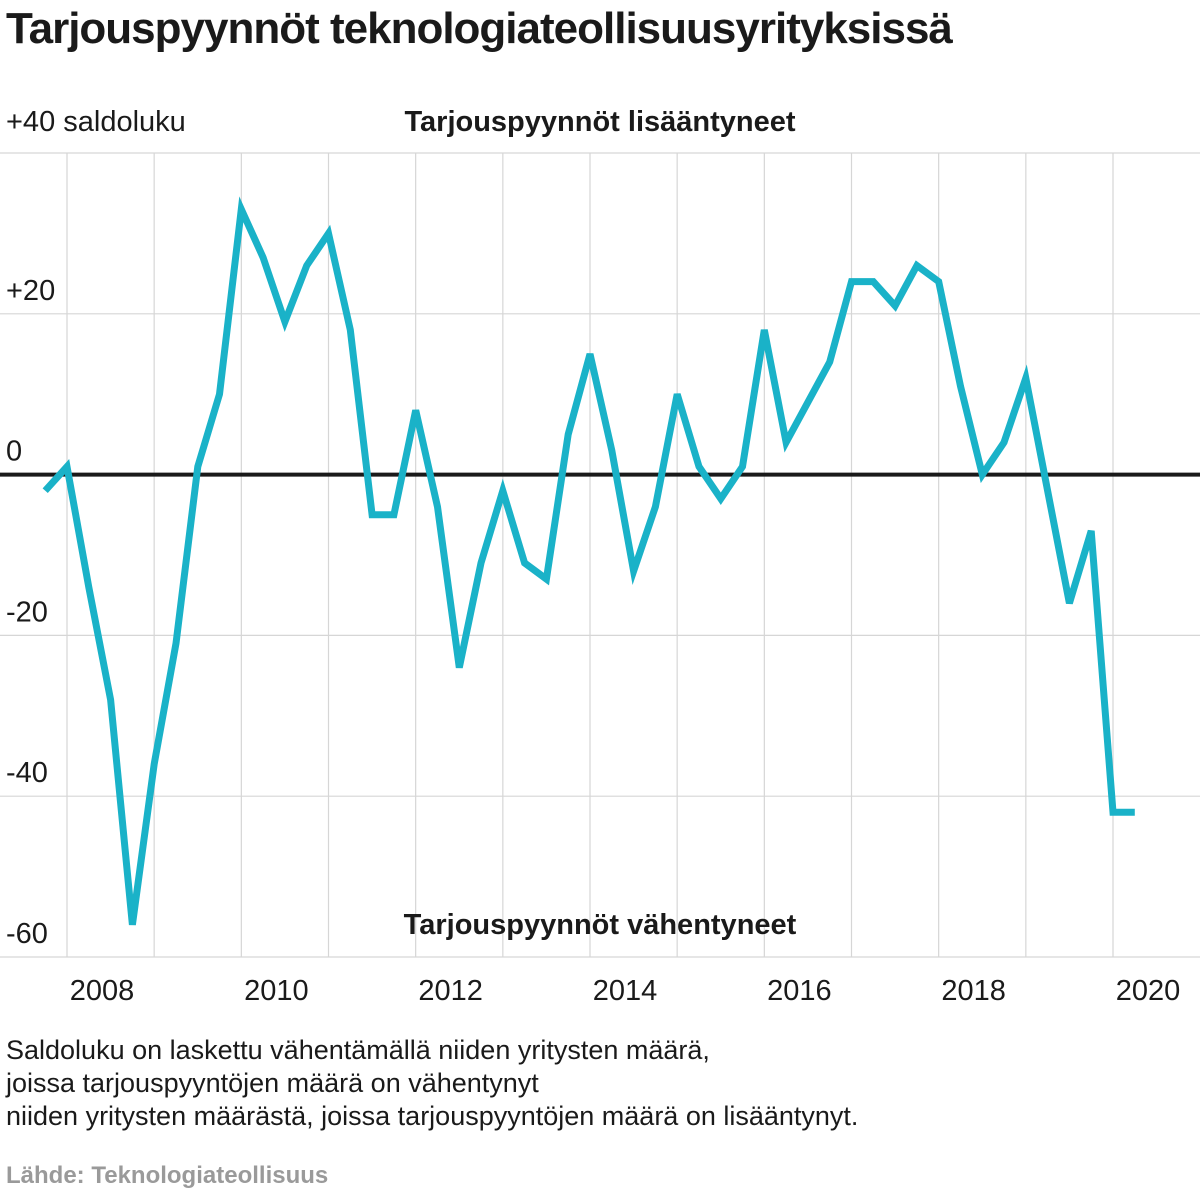 Image resolution: width=1200 pixels, height=1200 pixels. Describe the element at coordinates (96, 122) in the screenshot. I see `y-axis-label: +40 saldoluku` at that location.